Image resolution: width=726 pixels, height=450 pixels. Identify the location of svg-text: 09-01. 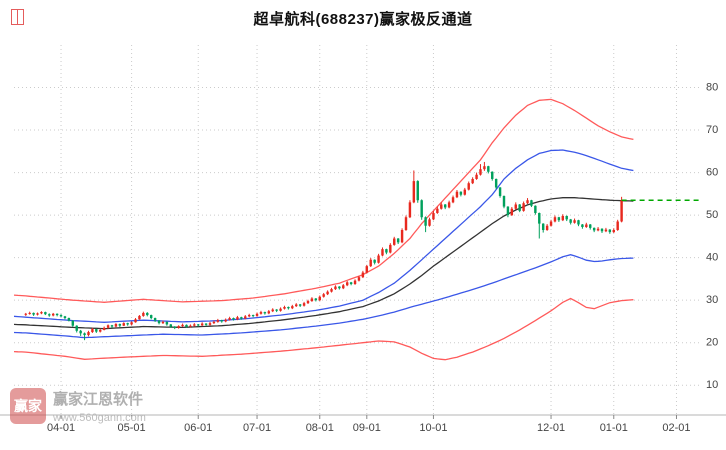
(367, 428).